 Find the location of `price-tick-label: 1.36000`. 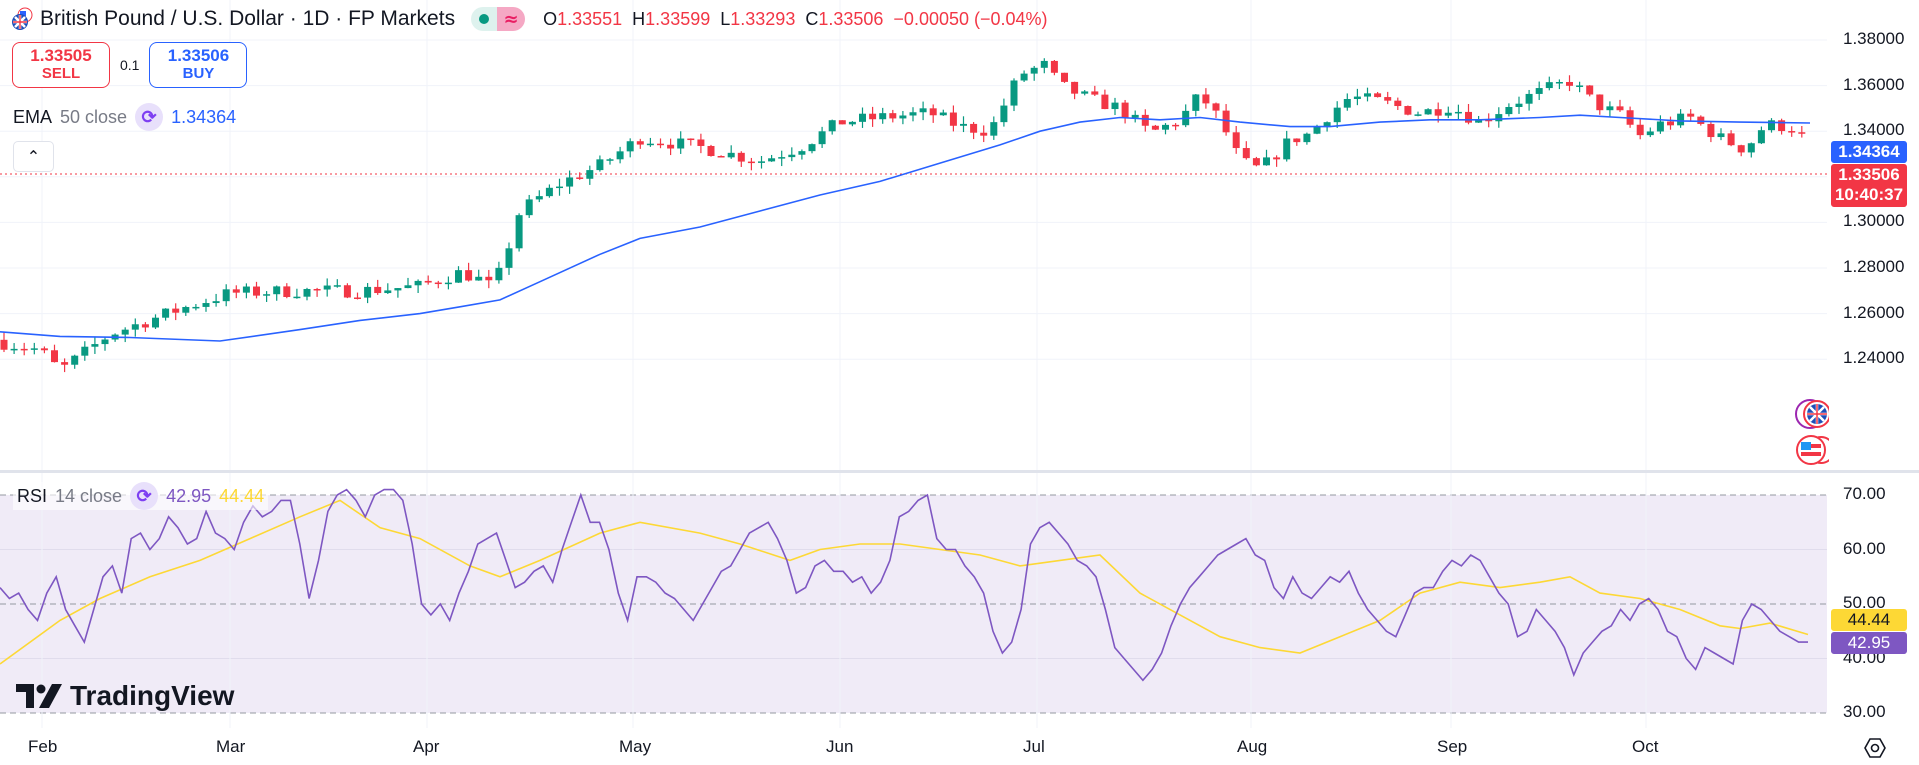

price-tick-label: 1.36000 is located at coordinates (1874, 84).